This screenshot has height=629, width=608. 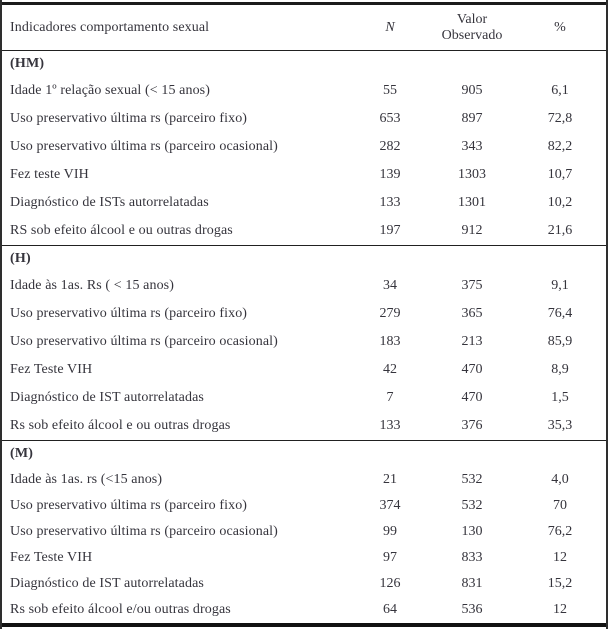 What do you see at coordinates (304, 64) in the screenshot?
I see `section-header-row: (HM)` at bounding box center [304, 64].